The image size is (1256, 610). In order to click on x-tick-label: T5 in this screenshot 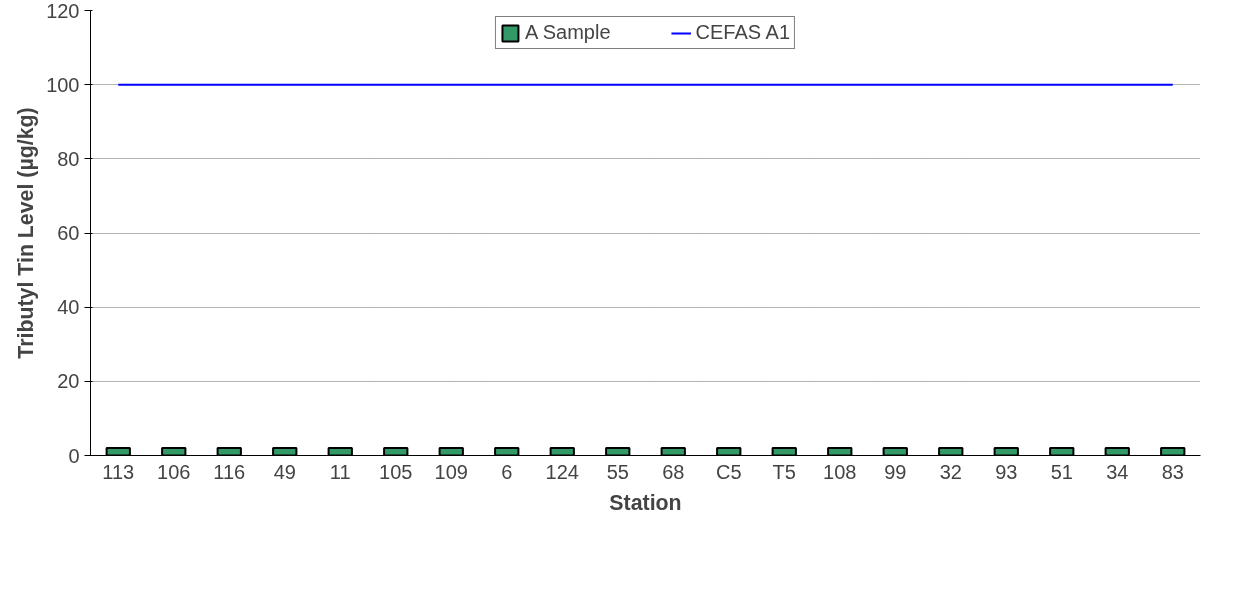, I will do `click(784, 471)`.